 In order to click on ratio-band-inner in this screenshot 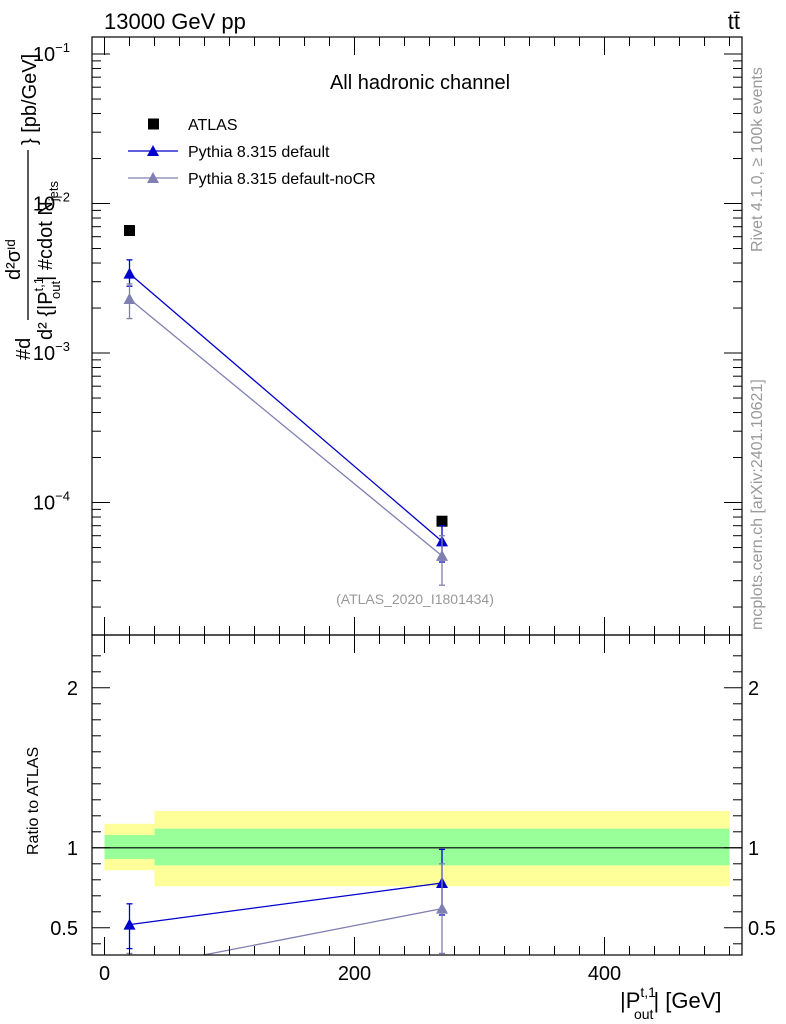, I will do `click(129, 847)`.